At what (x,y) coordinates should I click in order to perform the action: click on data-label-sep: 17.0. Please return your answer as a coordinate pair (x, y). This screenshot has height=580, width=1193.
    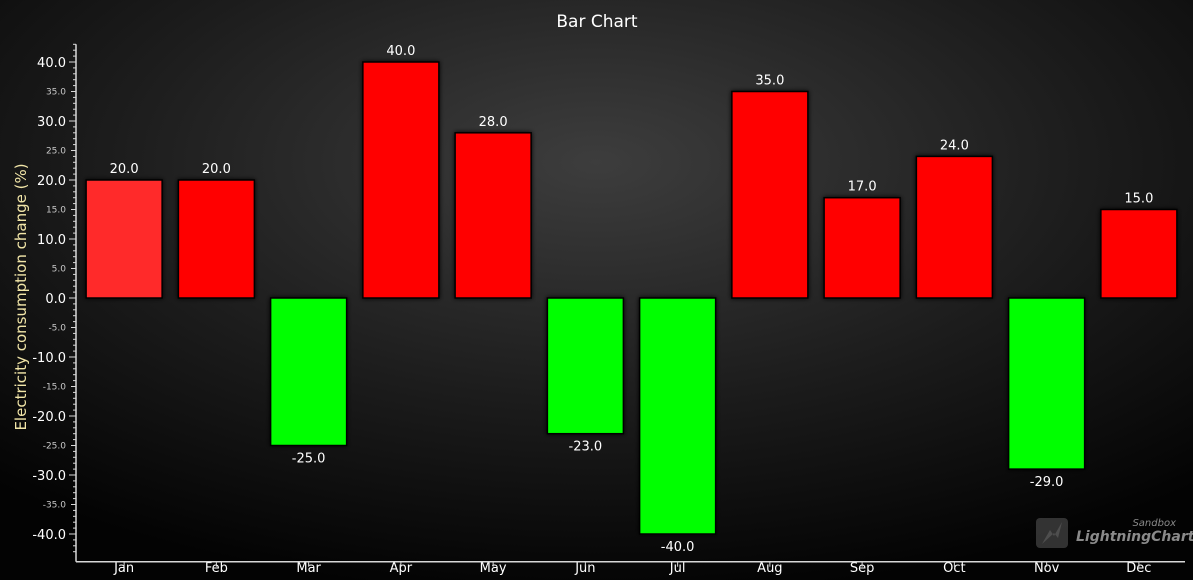
    Looking at the image, I should click on (862, 187).